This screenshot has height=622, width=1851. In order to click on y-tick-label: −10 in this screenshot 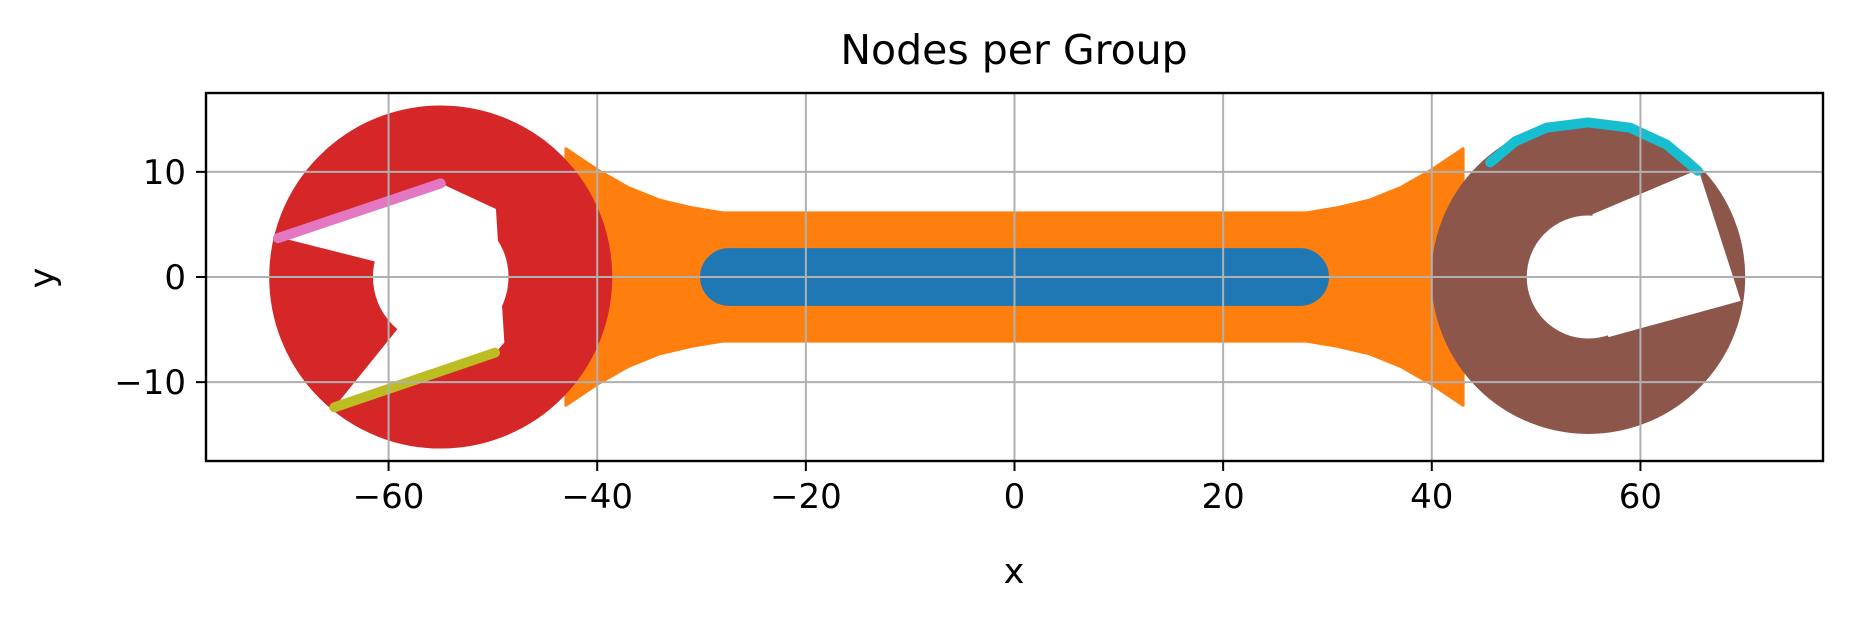, I will do `click(150, 383)`.